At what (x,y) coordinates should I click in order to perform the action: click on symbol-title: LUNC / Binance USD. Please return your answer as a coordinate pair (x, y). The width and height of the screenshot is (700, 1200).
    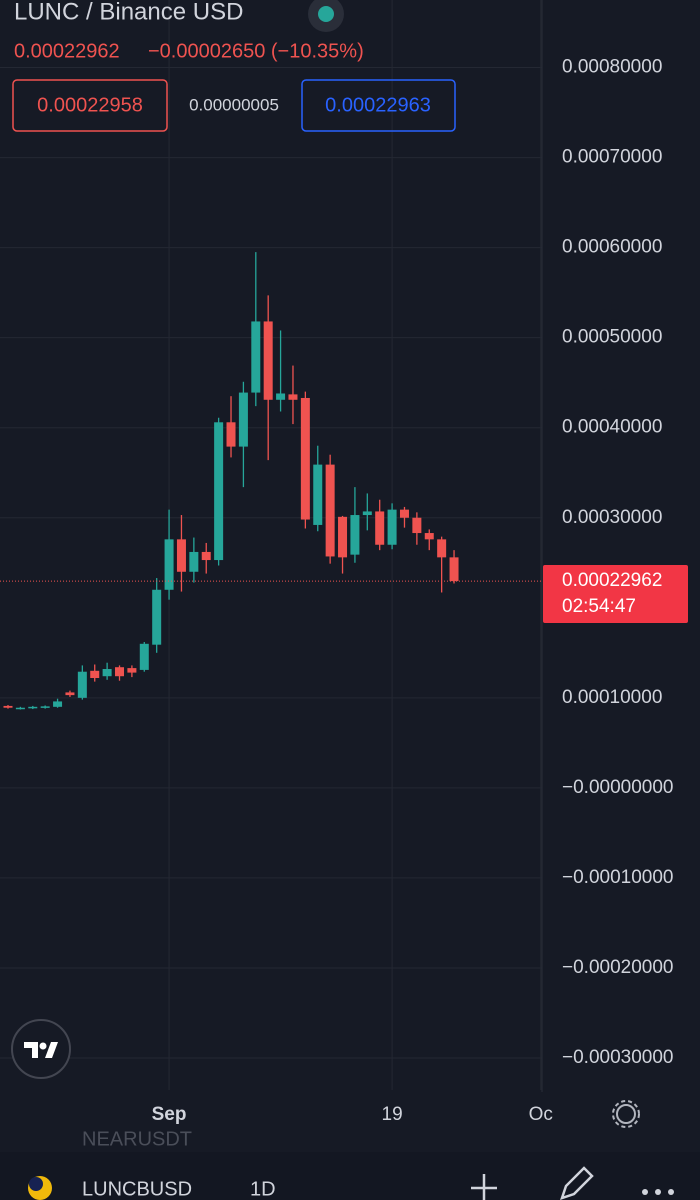
    Looking at the image, I should click on (128, 12).